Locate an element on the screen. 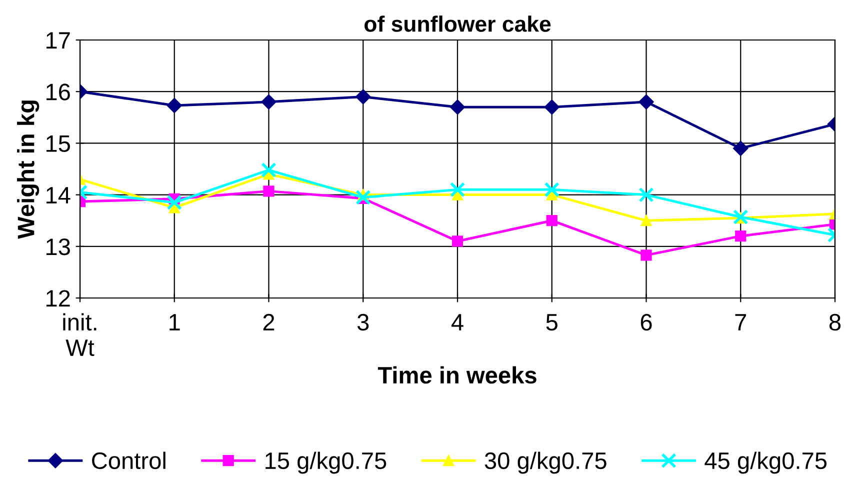 Image resolution: width=857 pixels, height=495 pixels. x-tick-label: 5 is located at coordinates (552, 322).